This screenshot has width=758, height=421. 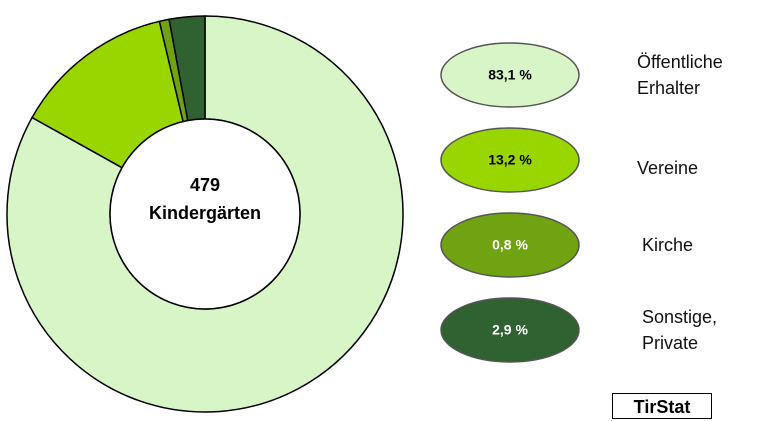 I want to click on center-label: Kindergärten, so click(x=205, y=213).